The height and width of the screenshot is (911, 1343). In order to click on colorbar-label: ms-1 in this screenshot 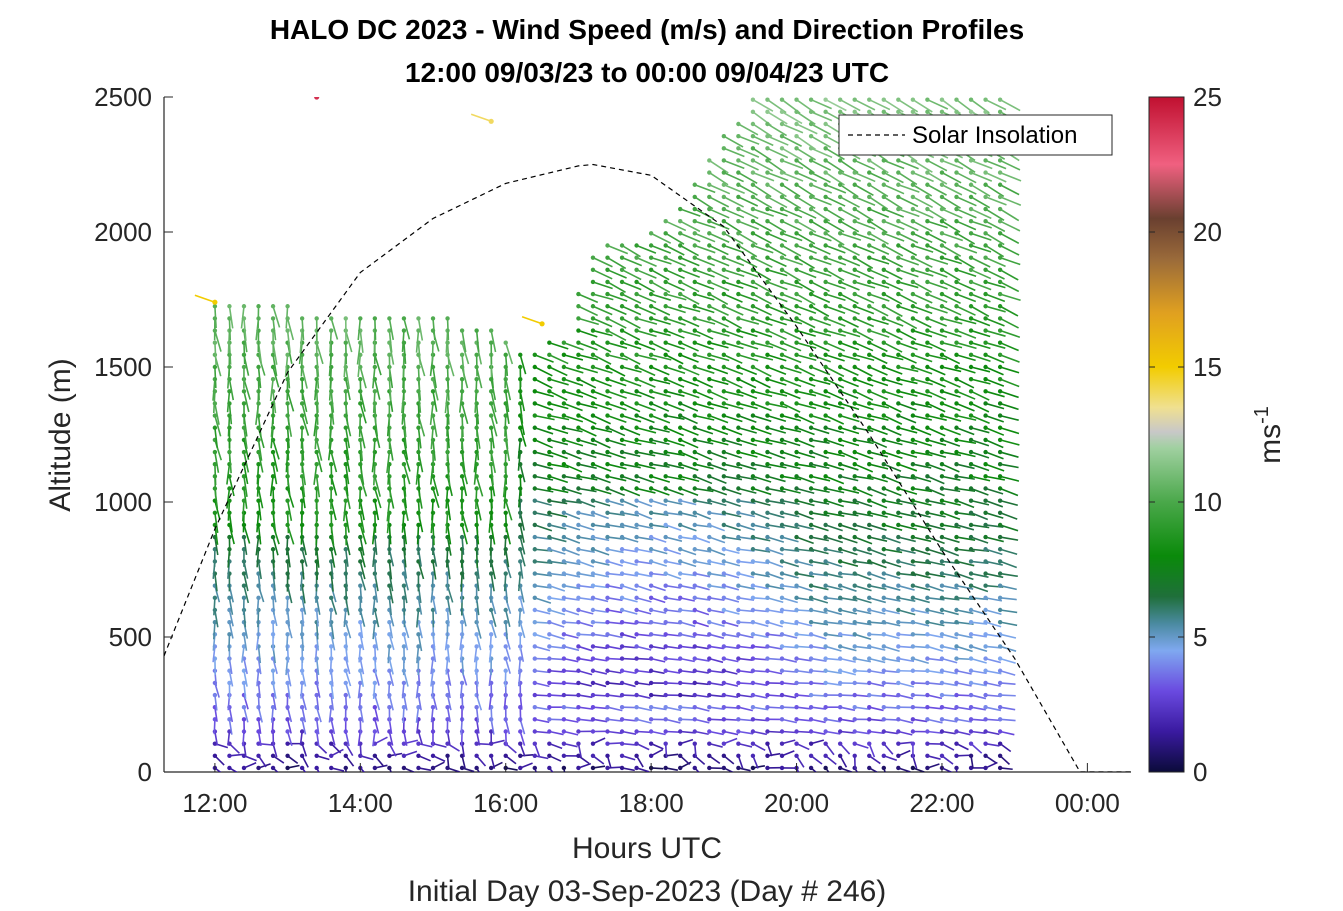, I will do `click(1269, 435)`.